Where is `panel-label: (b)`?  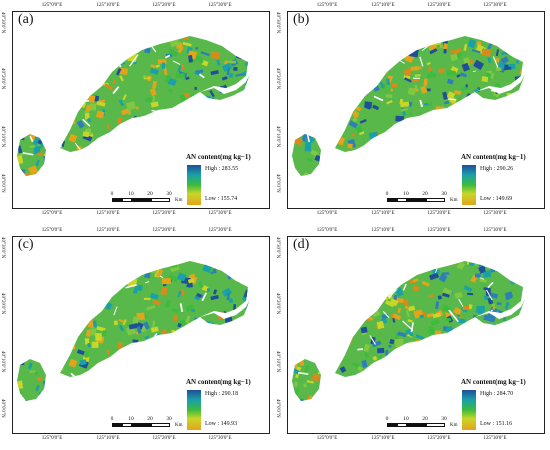 panel-label: (b) is located at coordinates (301, 19).